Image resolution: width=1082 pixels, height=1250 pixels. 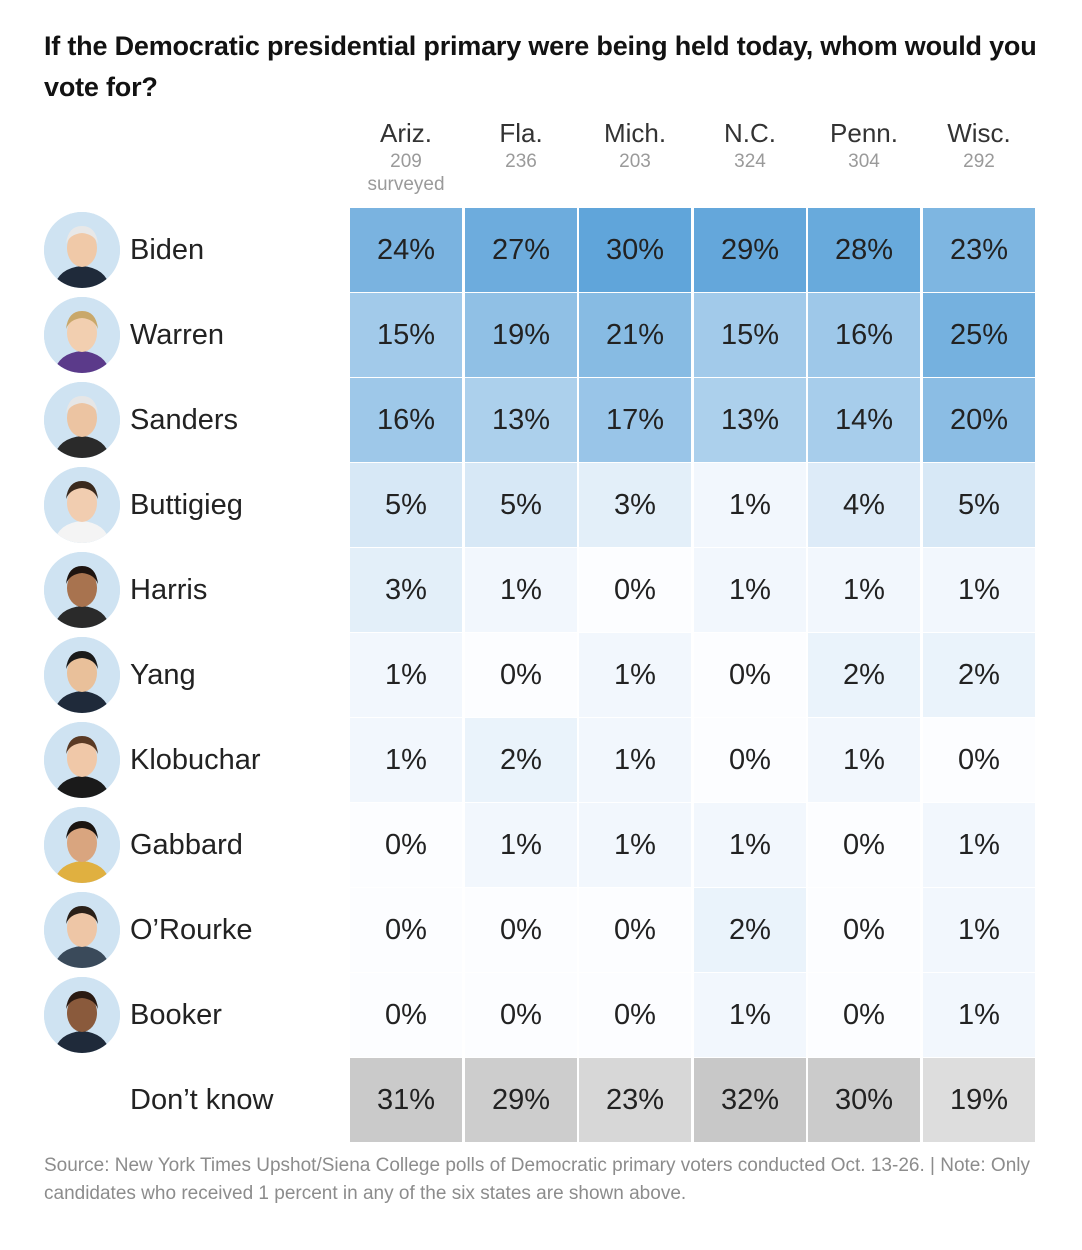 I want to click on column-header: N.C. 324, so click(x=750, y=144).